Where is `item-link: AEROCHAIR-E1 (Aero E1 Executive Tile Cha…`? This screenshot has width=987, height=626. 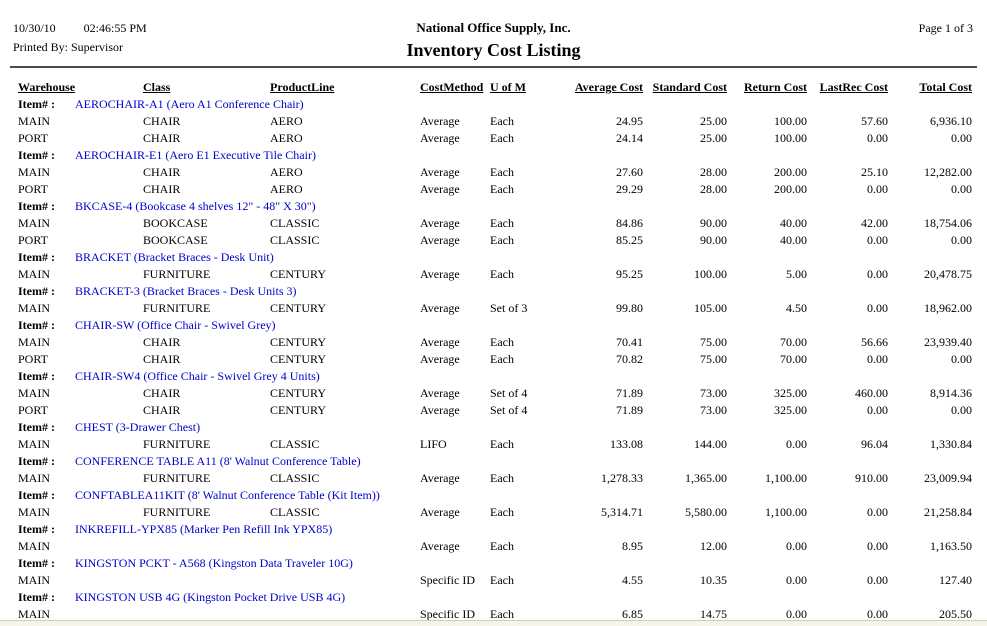
item-link: AEROCHAIR-E1 (Aero E1 Executive Tile Cha… is located at coordinates (195, 155).